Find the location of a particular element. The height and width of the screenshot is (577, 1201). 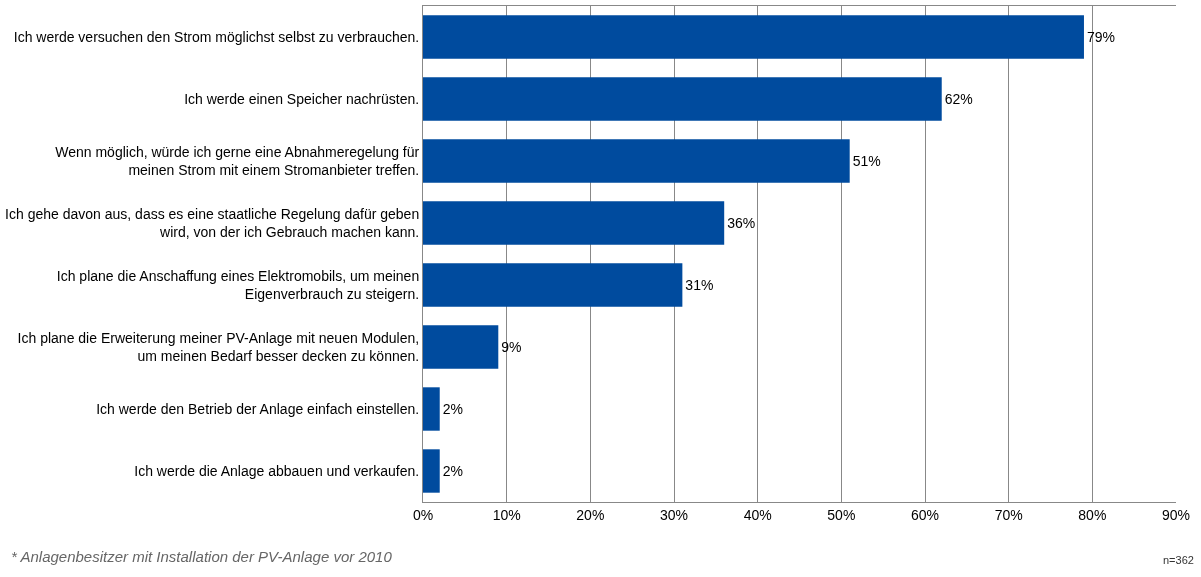

data-label: 62% is located at coordinates (958, 99).